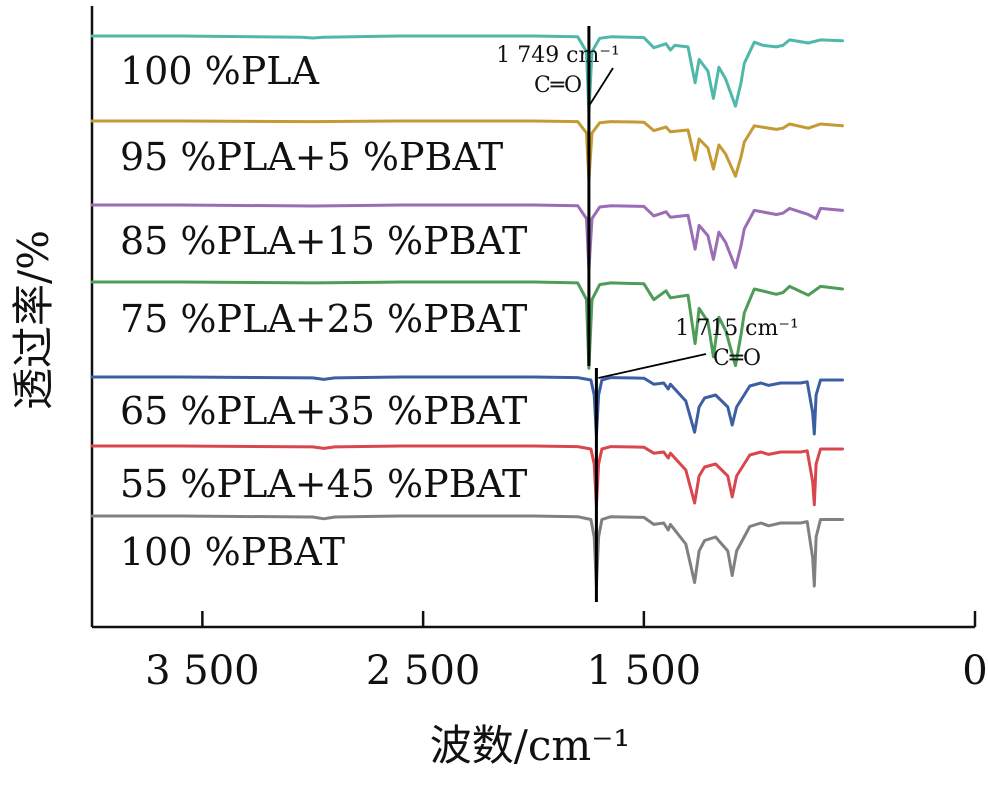  I want to click on series-label-2: 95 %PLA+5 %PBAT, so click(311, 157).